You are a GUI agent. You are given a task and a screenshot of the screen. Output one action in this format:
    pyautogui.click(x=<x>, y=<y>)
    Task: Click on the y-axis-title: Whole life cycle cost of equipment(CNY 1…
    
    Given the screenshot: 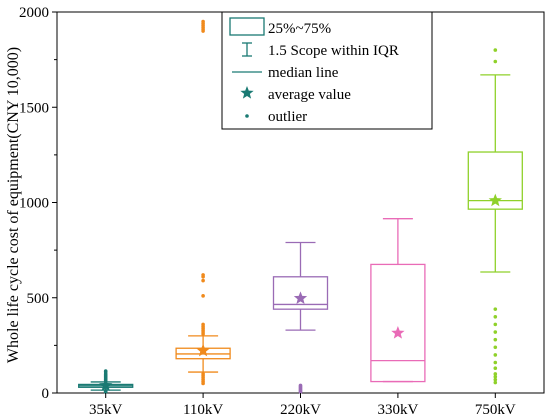 What is the action you would take?
    pyautogui.click(x=13, y=205)
    